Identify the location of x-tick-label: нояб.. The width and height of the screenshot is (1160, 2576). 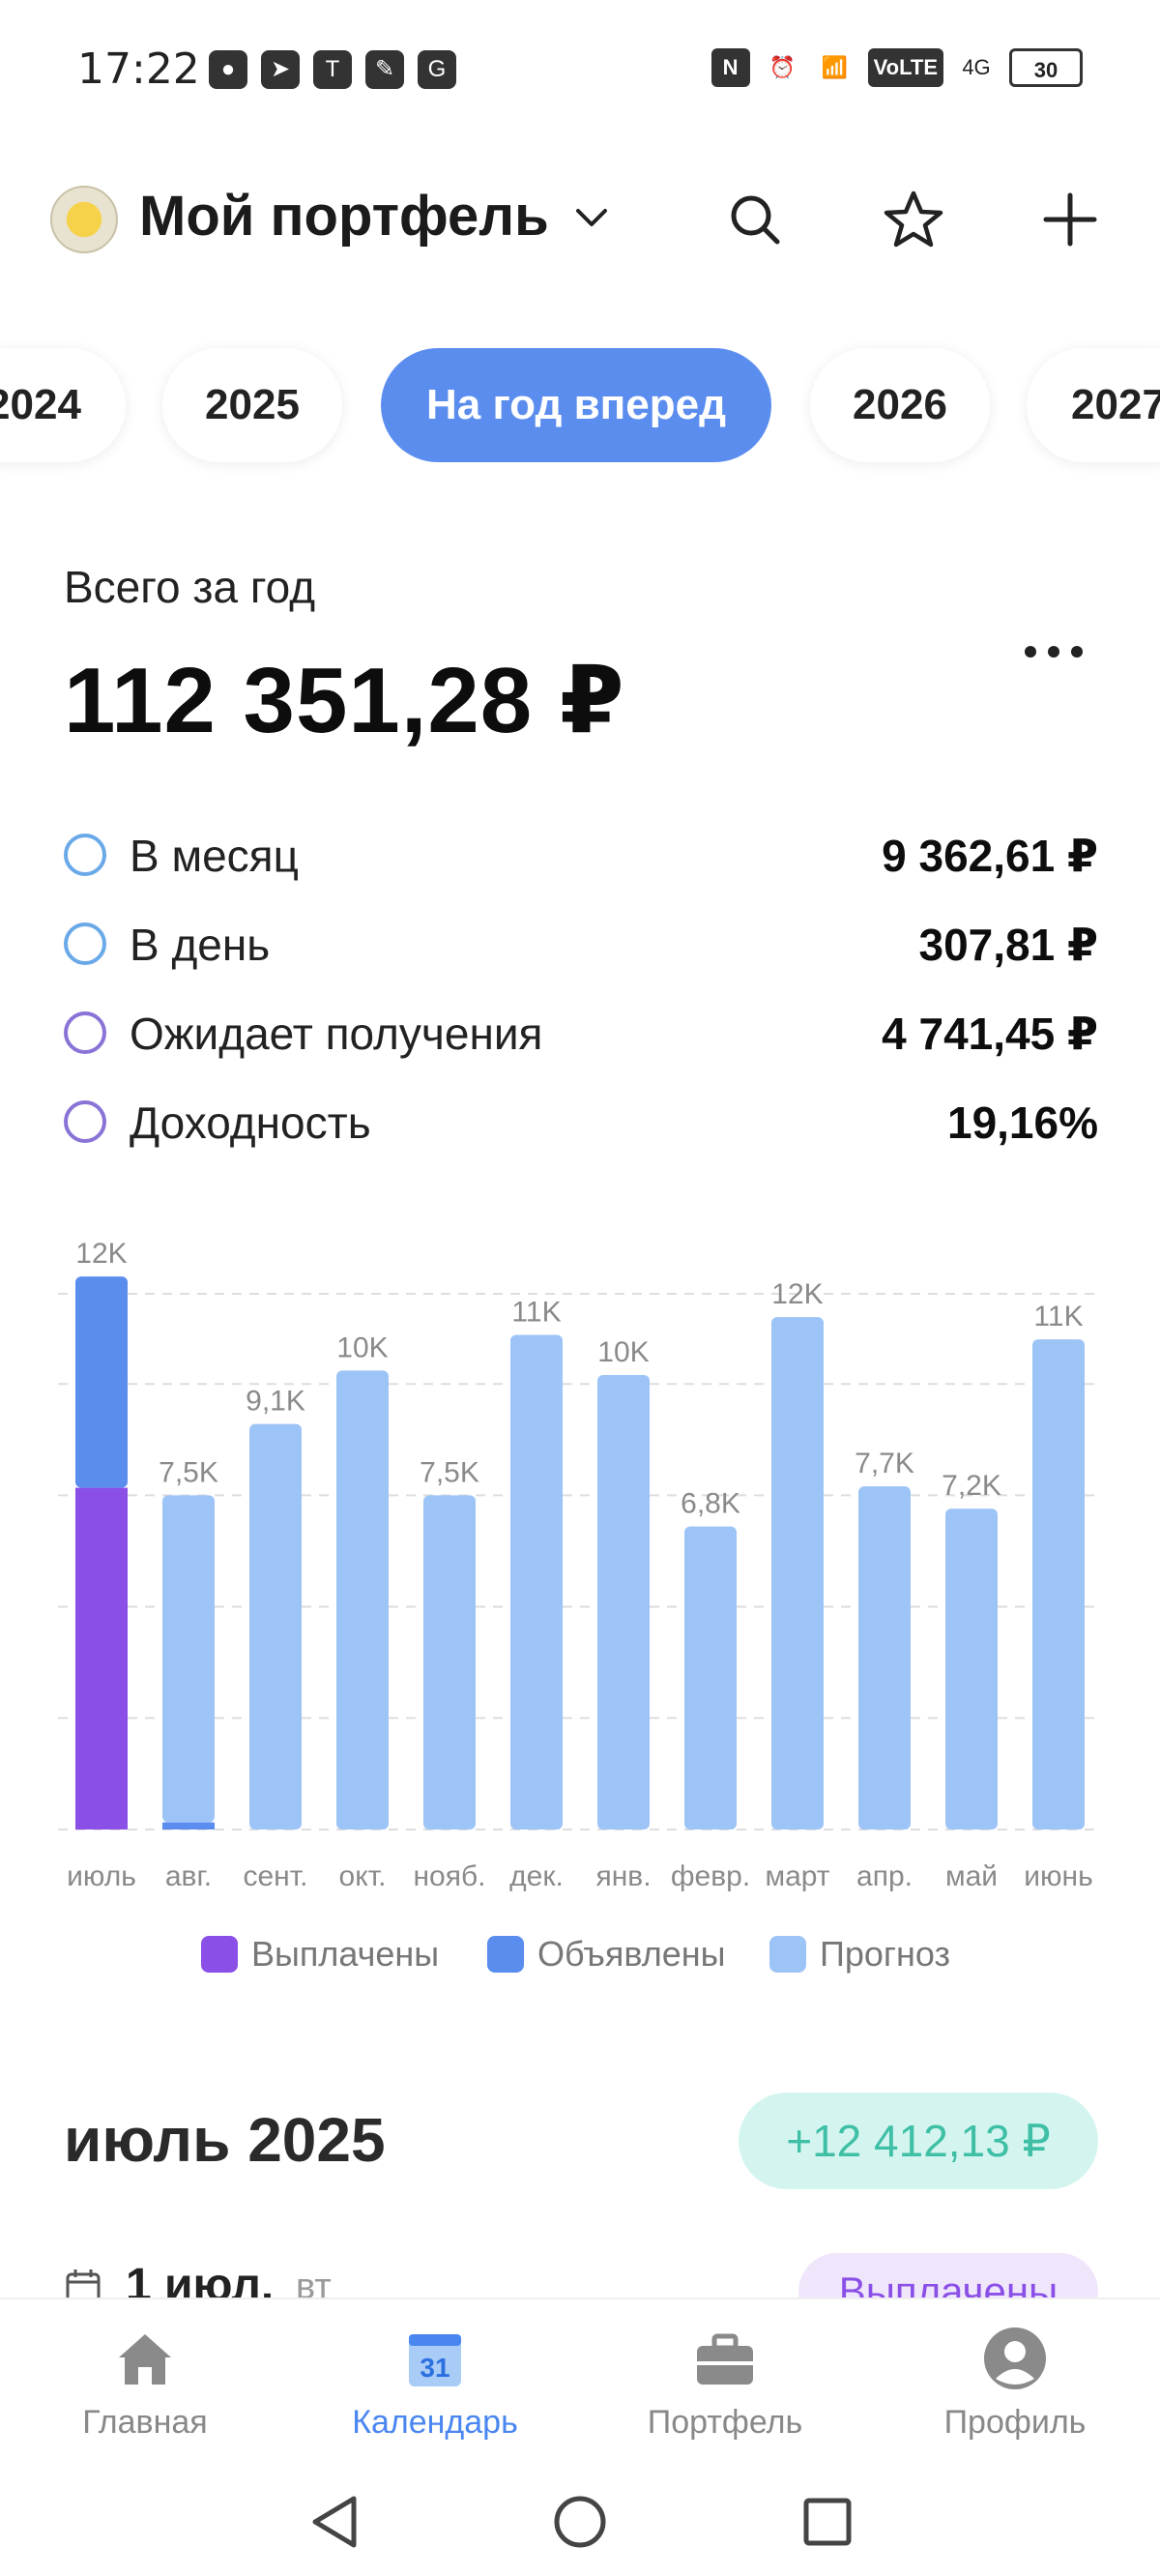
(449, 1876).